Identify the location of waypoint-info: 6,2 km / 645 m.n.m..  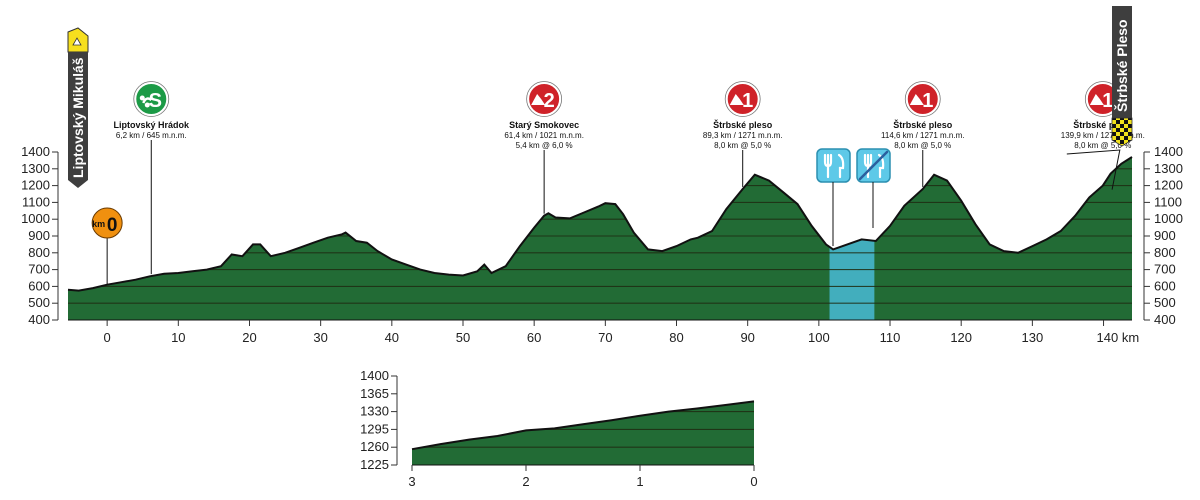
(151, 135).